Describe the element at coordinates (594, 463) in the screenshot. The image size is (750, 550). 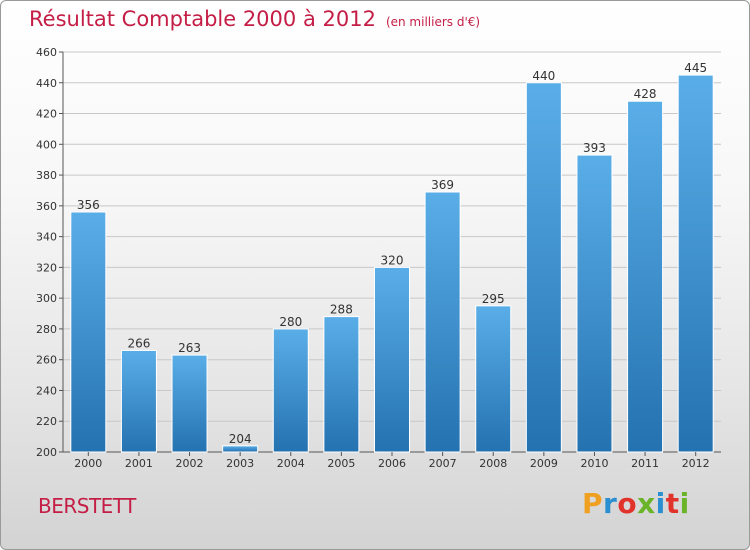
I see `x-tick-label: 2010` at that location.